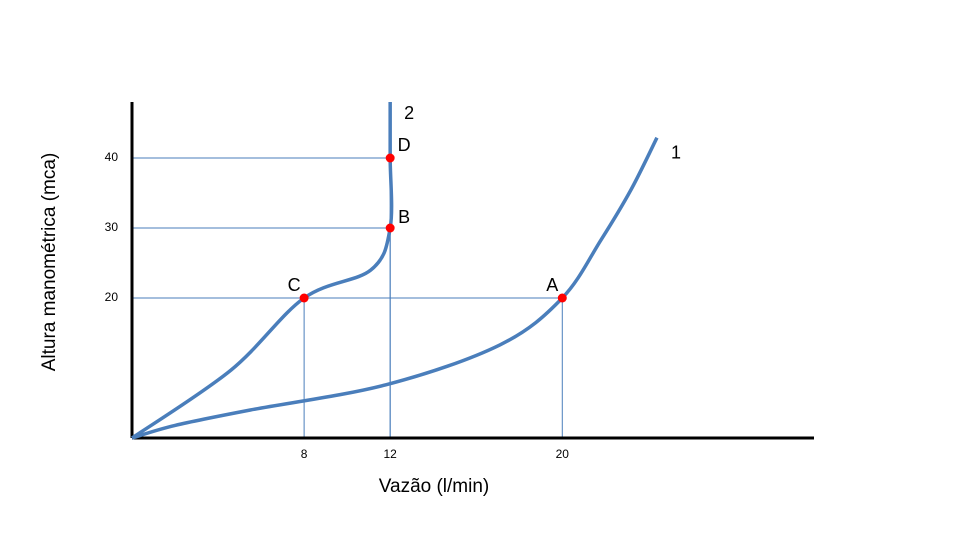  I want to click on curve-label: 2, so click(409, 113).